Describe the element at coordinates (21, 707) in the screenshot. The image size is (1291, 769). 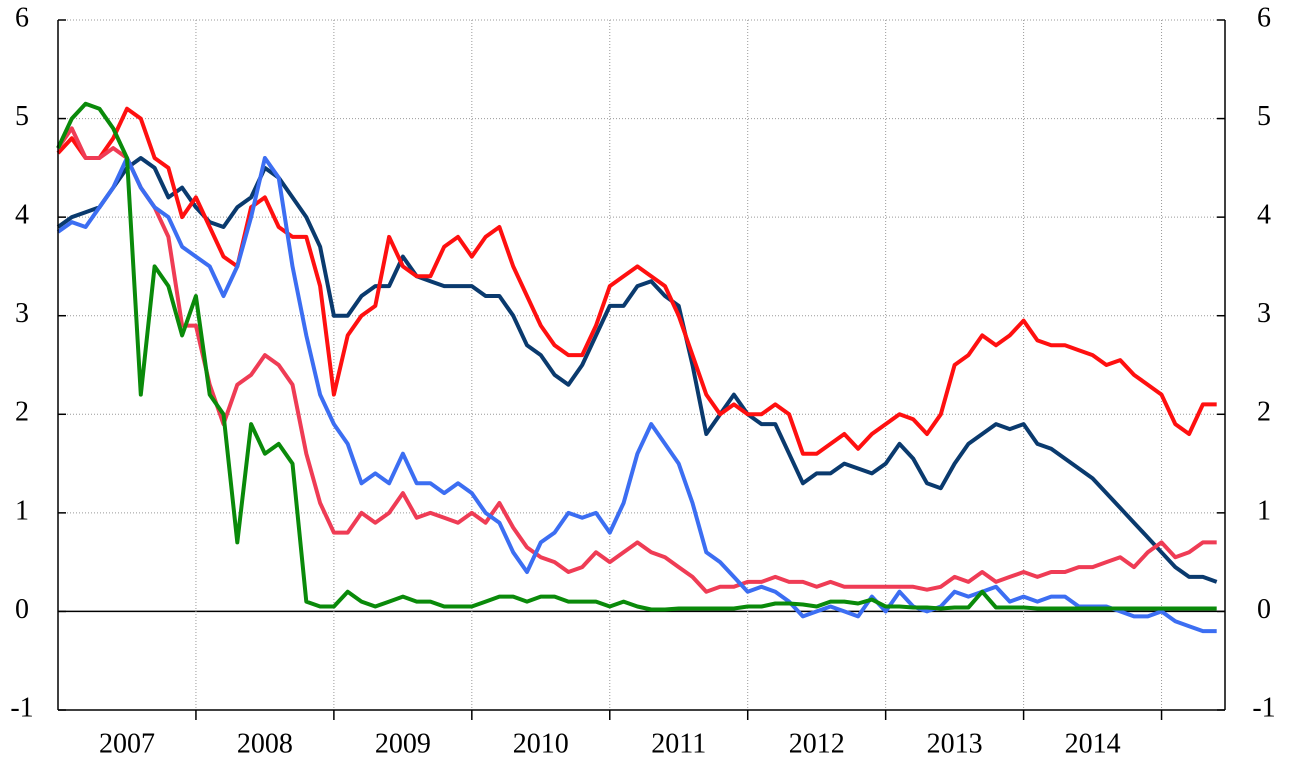
I see `y-tick-label: -1` at that location.